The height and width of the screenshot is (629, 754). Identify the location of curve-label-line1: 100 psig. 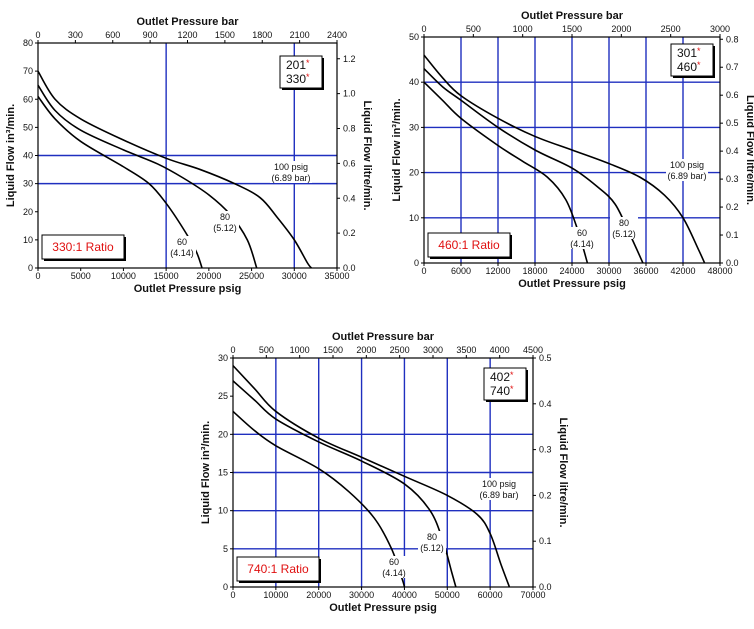
(499, 484).